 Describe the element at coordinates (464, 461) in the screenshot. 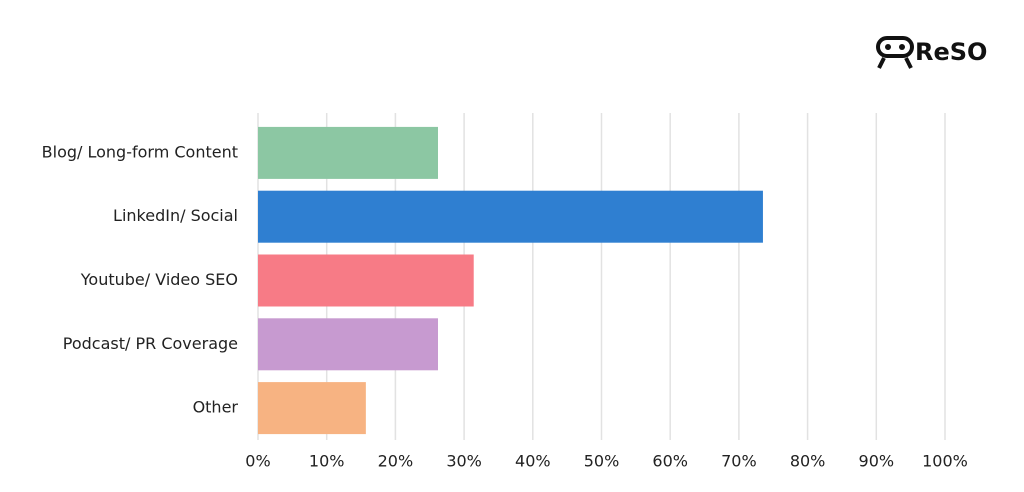

I see `x-tick-label: 30%` at that location.